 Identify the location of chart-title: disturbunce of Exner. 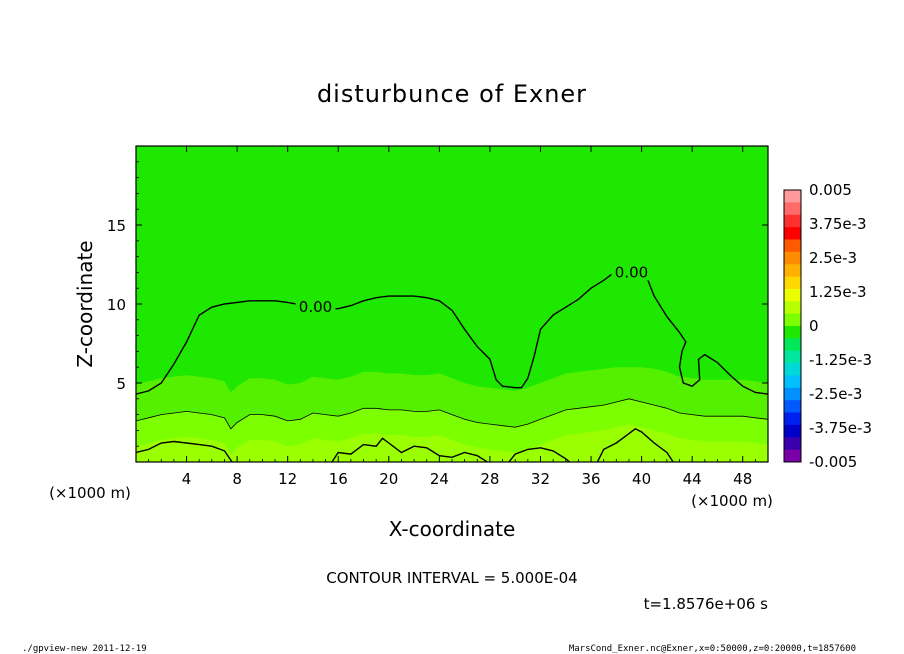
(452, 94).